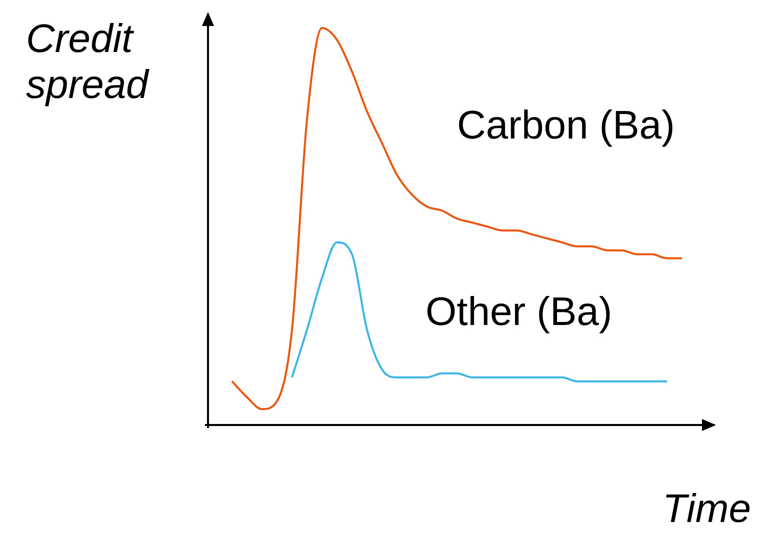 The width and height of the screenshot is (779, 534). Describe the element at coordinates (706, 509) in the screenshot. I see `x-axis-title: Time` at that location.